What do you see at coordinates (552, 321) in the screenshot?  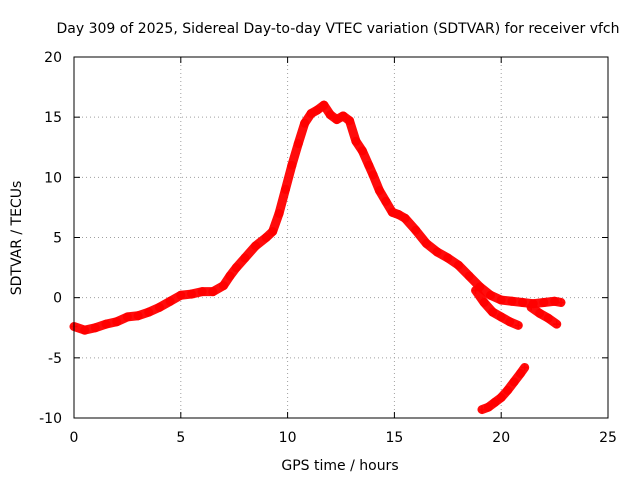 I see `point-band-segment` at bounding box center [552, 321].